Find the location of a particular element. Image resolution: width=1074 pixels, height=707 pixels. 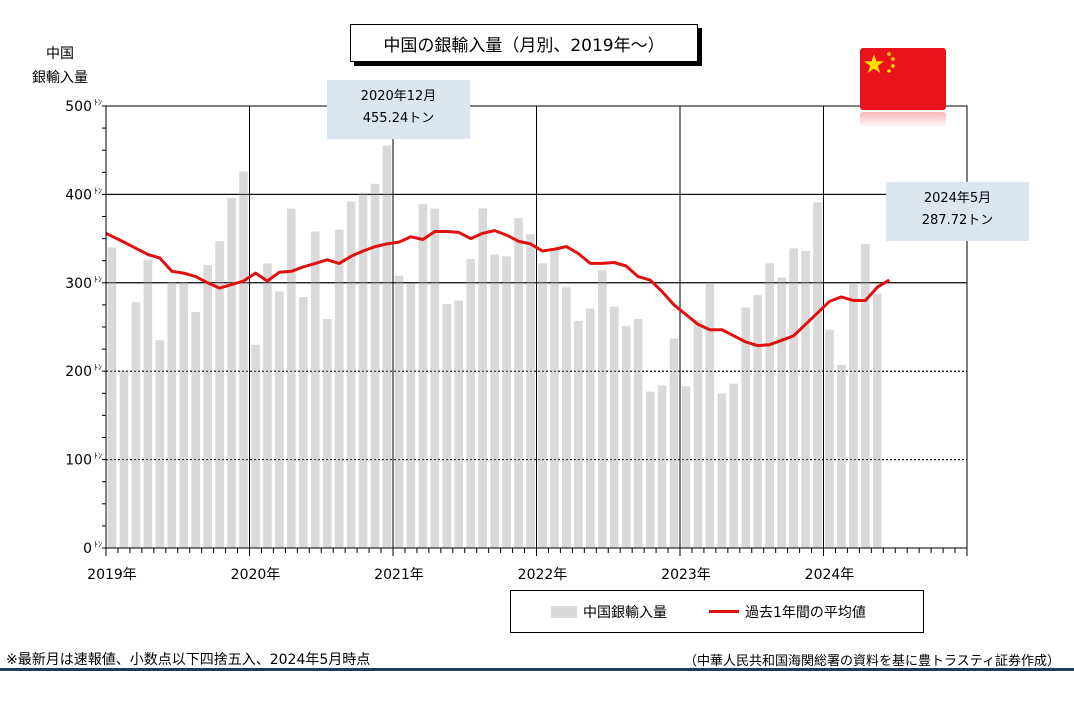

chart-title: 中国の銀輸入量（月別、2019年～） is located at coordinates (524, 43).